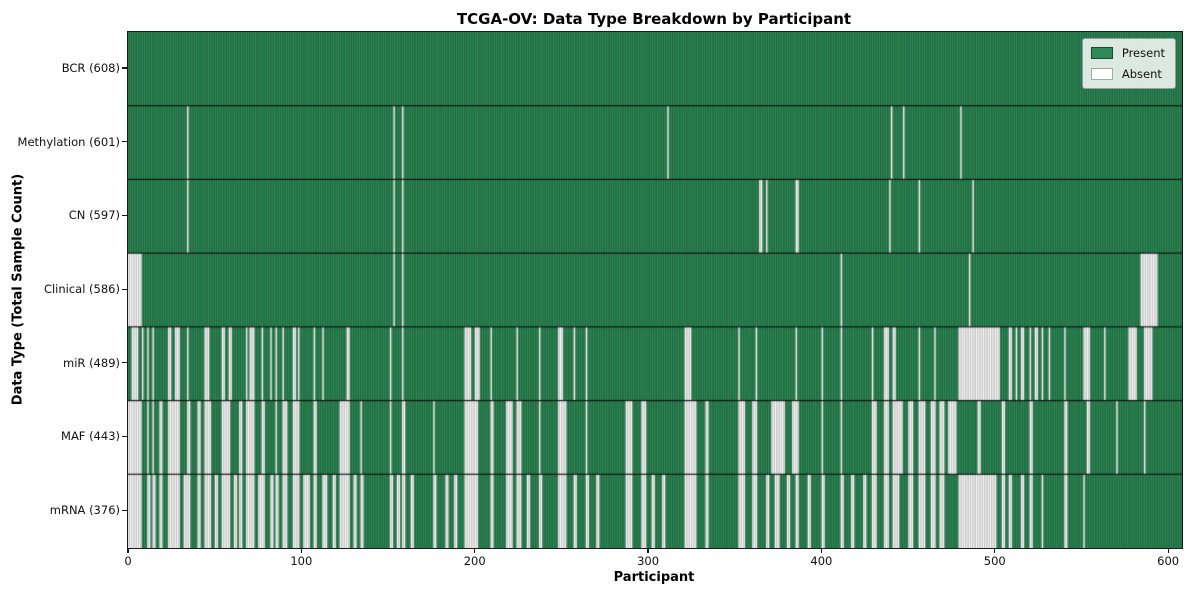  I want to click on legend-entry-present: Present, so click(1127, 53).